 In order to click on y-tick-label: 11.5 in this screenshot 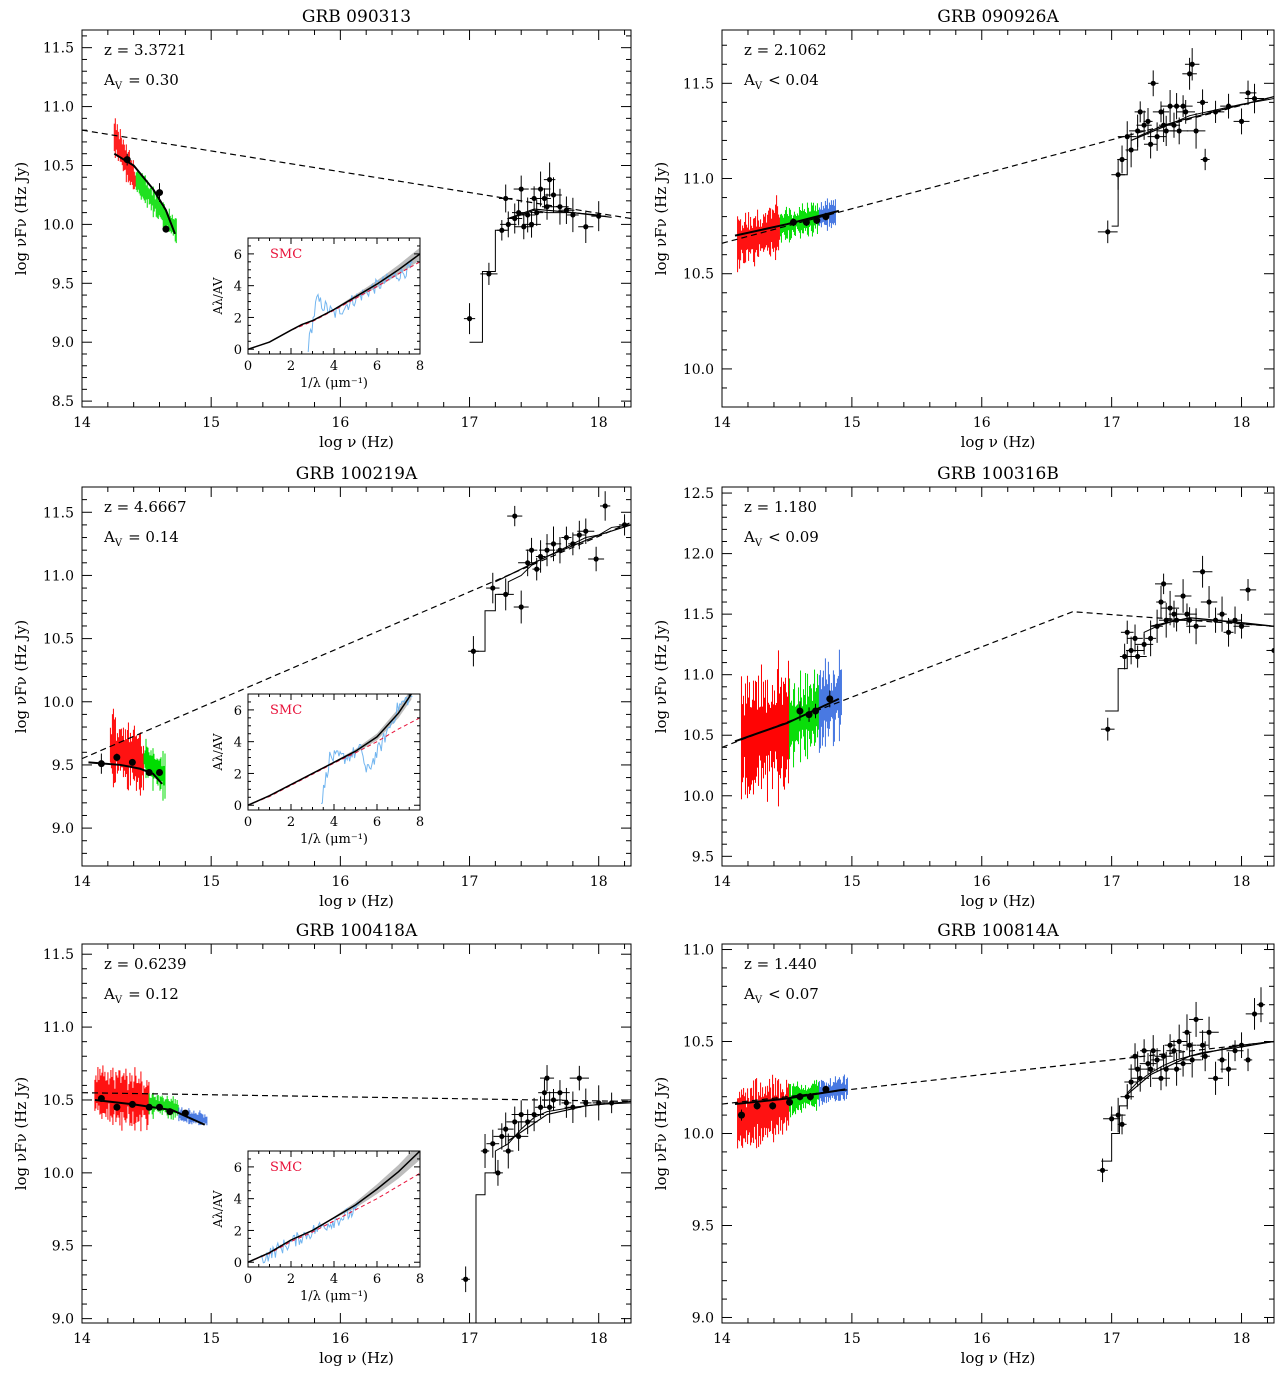, I will do `click(58, 49)`.